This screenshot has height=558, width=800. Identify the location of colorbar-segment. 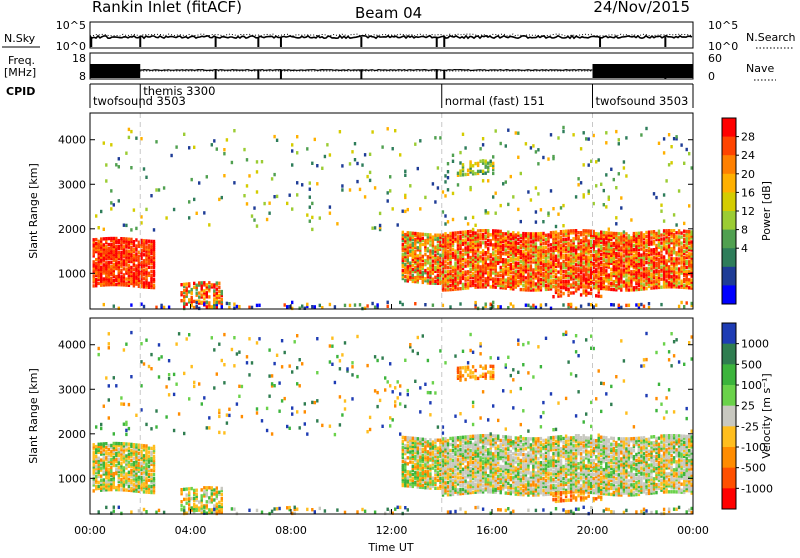
(729, 239).